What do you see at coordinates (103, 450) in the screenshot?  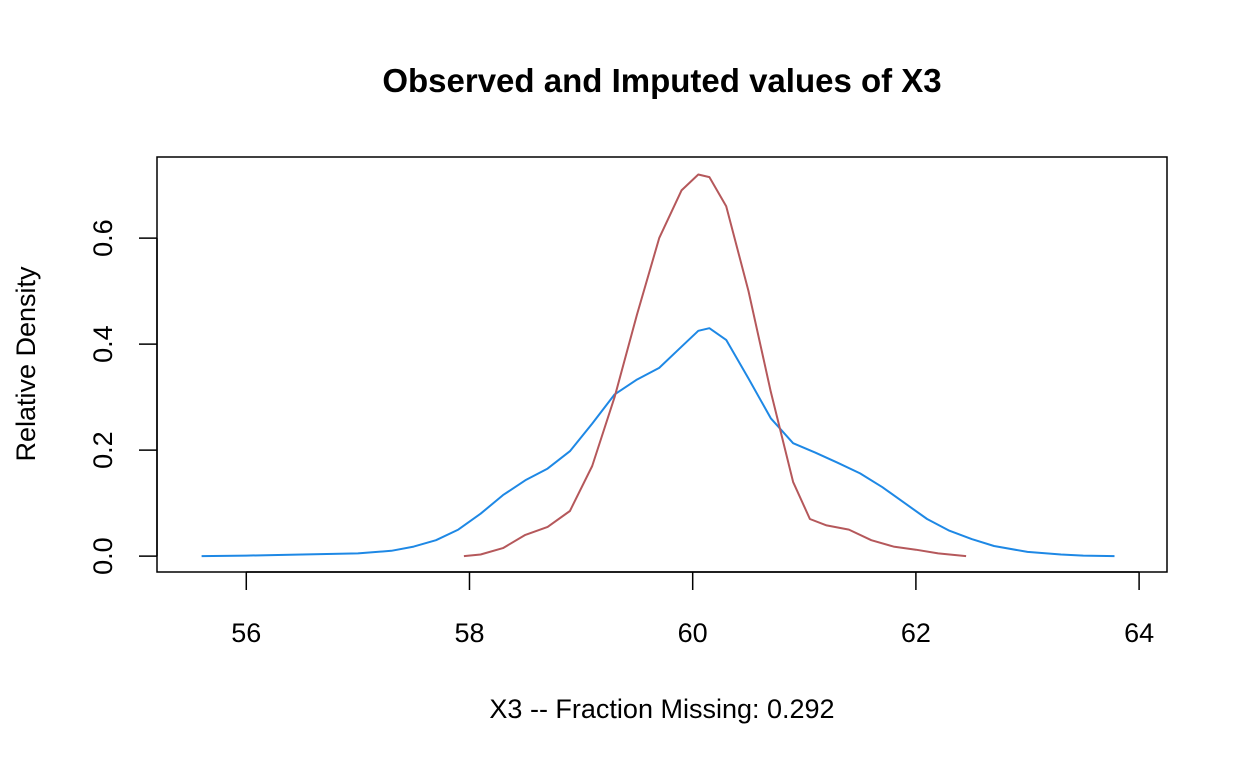 I see `y-tick-label: 0.2` at bounding box center [103, 450].